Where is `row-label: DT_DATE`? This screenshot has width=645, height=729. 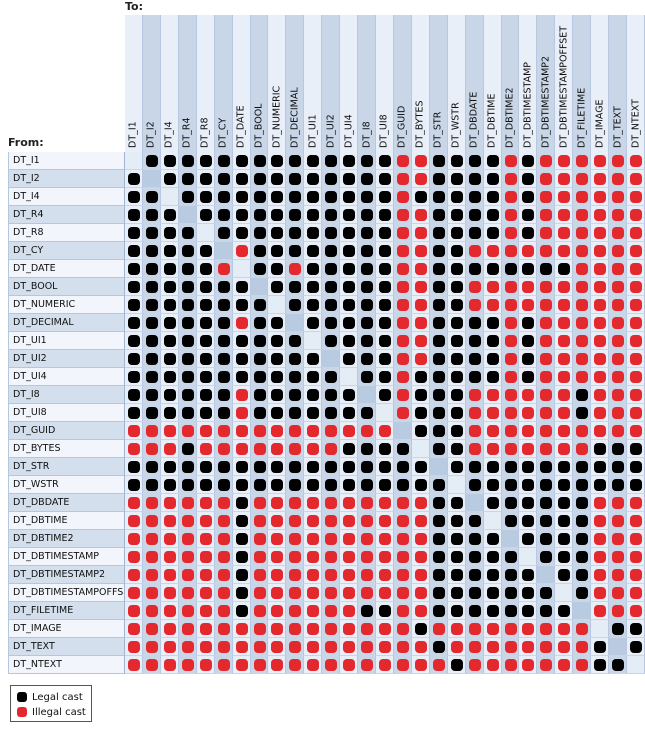 row-label: DT_DATE is located at coordinates (66, 269).